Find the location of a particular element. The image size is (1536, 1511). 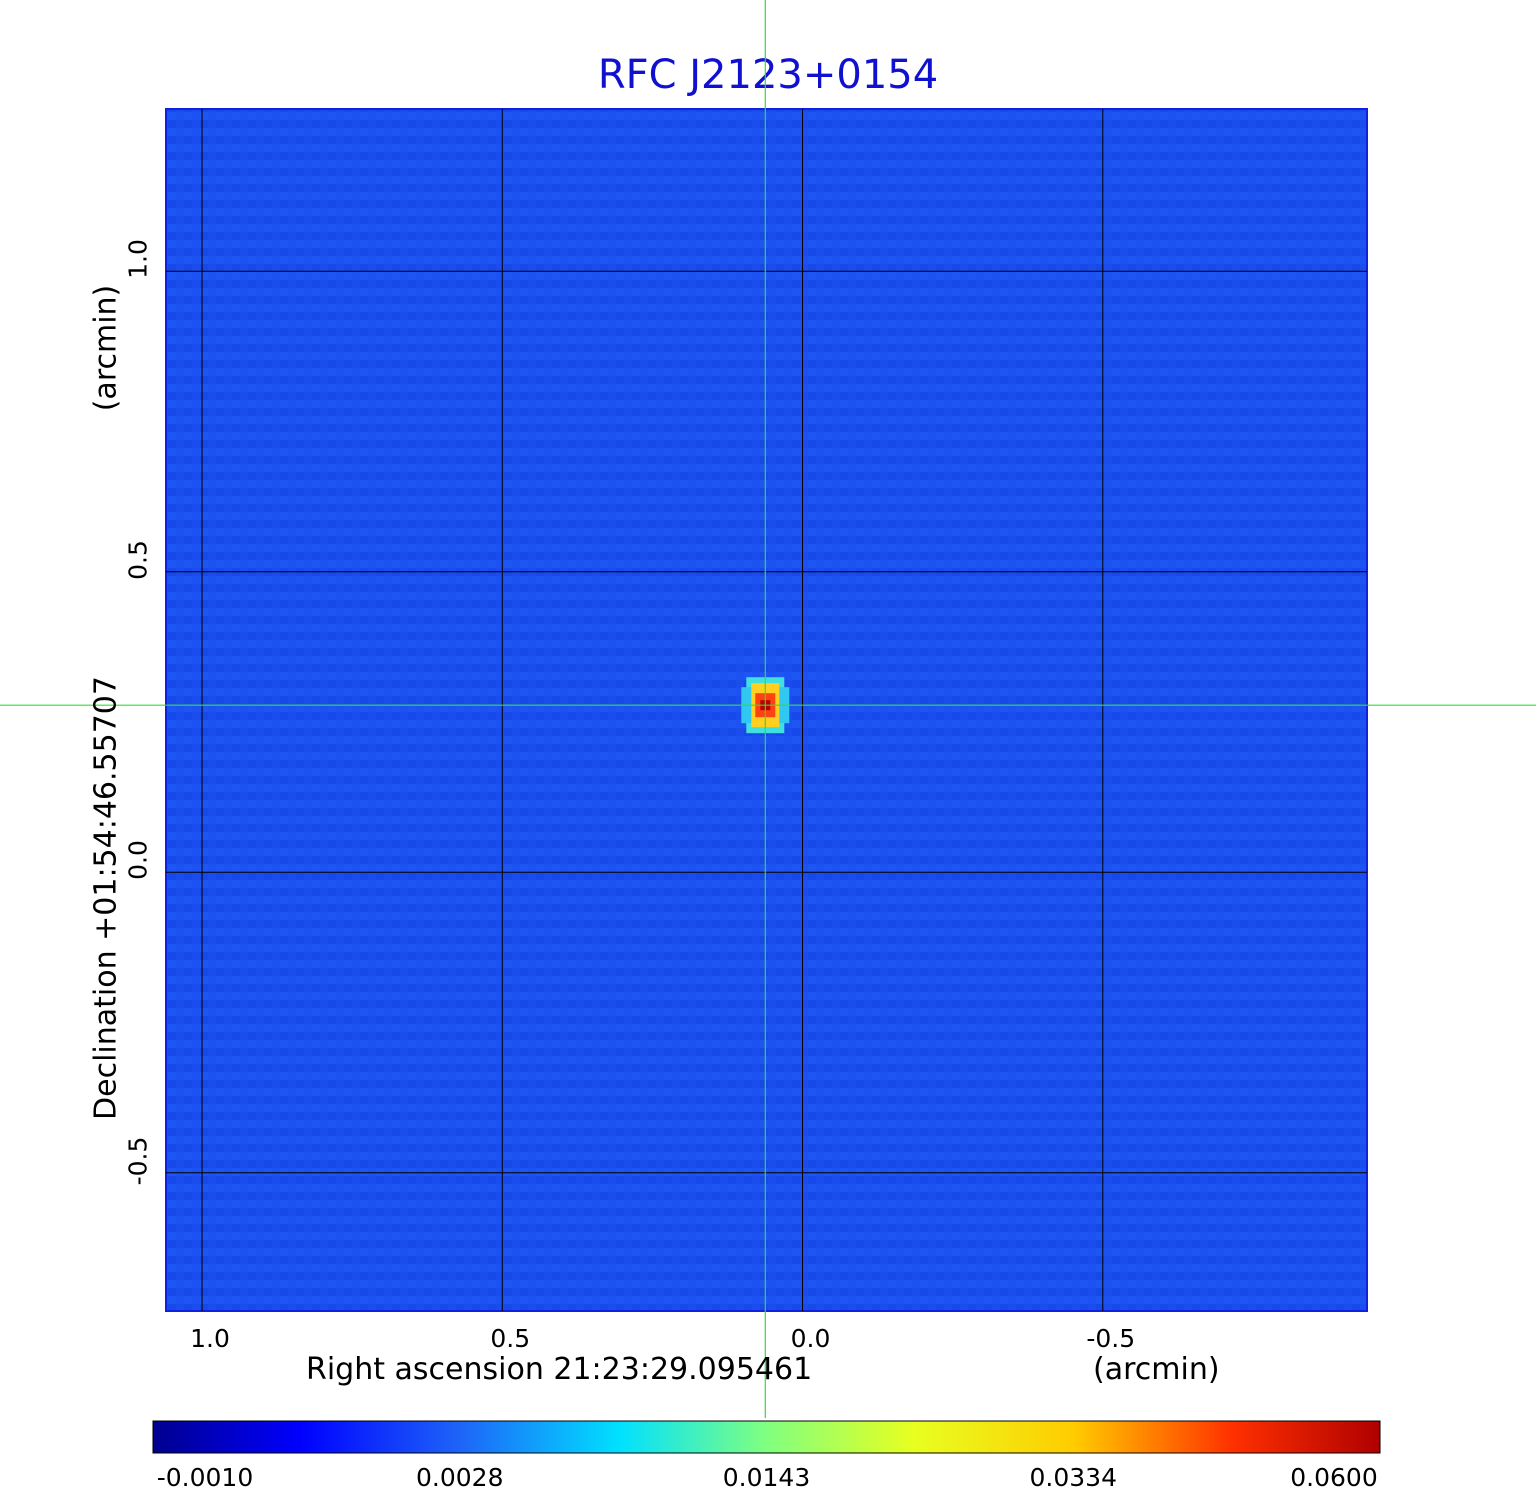

y-tick-label: 0.0 is located at coordinates (138, 860).